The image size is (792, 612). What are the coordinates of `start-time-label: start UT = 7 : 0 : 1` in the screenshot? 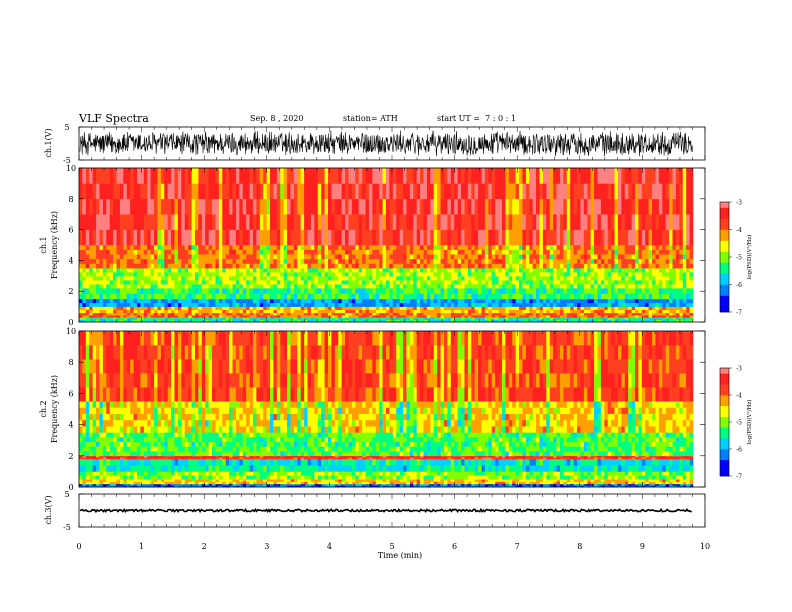 It's located at (476, 118).